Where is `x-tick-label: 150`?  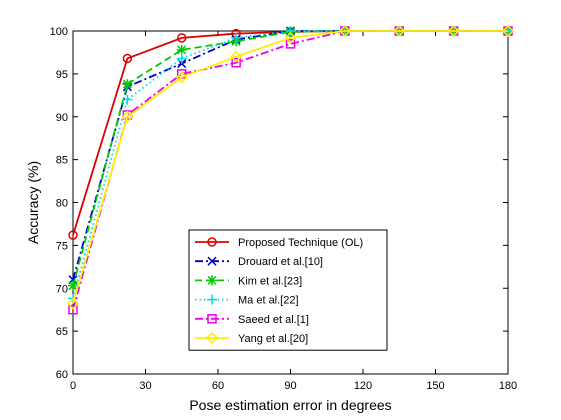 x-tick-label: 150 is located at coordinates (435, 386).